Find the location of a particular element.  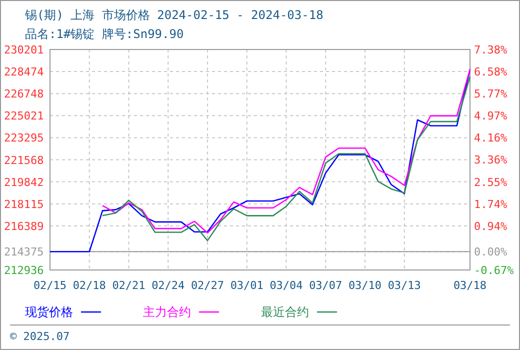

y2-tick-label: 2.55% is located at coordinates (491, 182).